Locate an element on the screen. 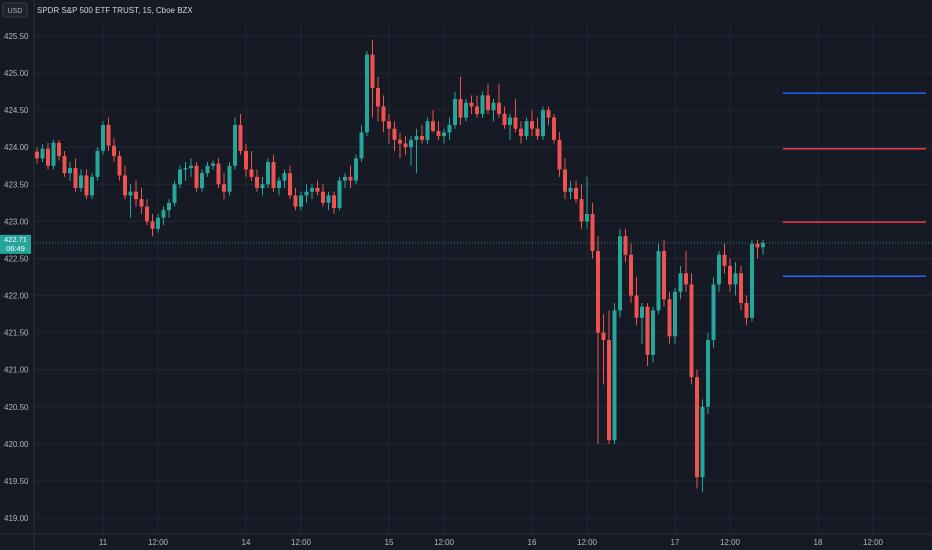  price-tick-label: 421.50 is located at coordinates (16, 333).